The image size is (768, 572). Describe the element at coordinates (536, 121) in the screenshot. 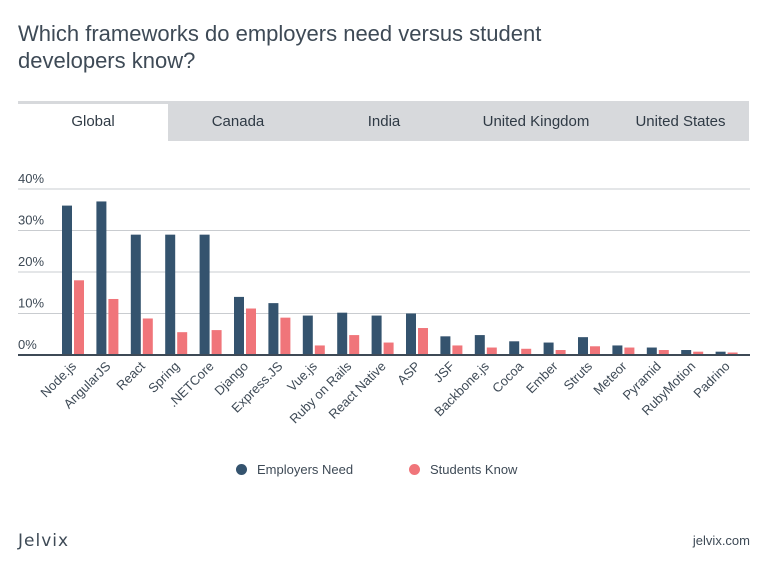

I see `tab-united-kingdom: United Kingdom` at that location.